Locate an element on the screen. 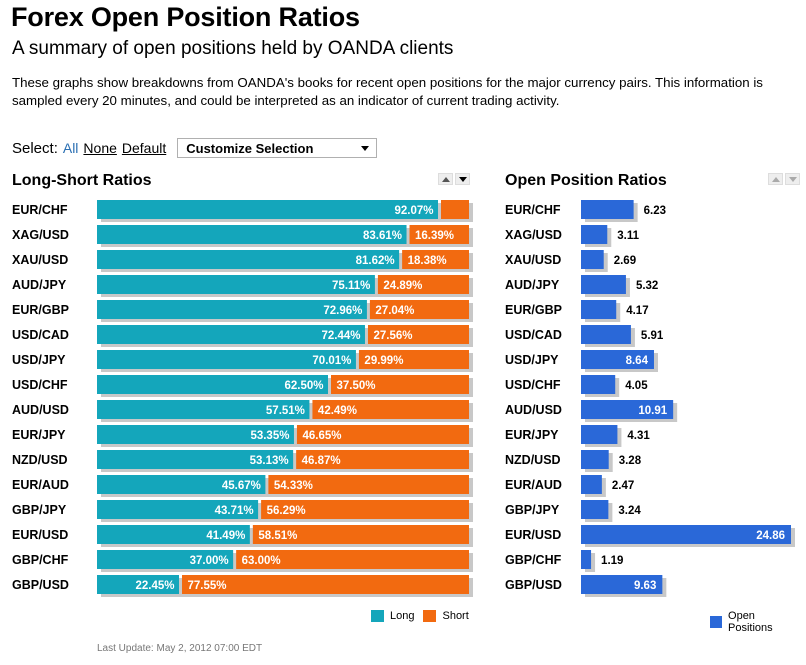  long-value-label: 72.96% is located at coordinates (342, 311).